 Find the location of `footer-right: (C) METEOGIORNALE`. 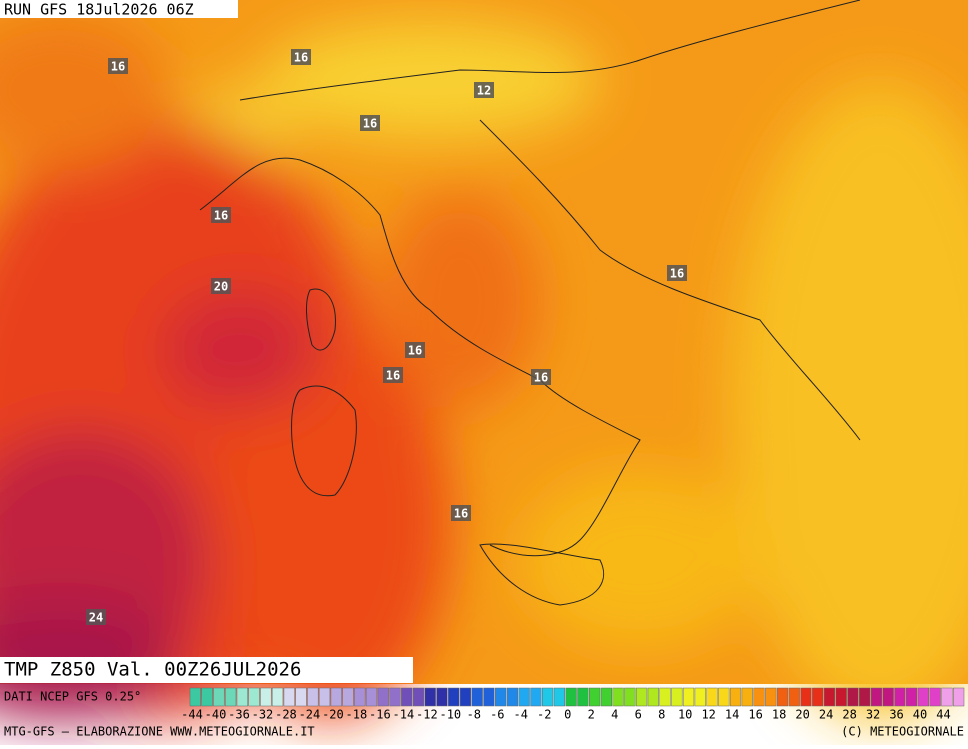

footer-right: (C) METEOGIORNALE is located at coordinates (902, 732).